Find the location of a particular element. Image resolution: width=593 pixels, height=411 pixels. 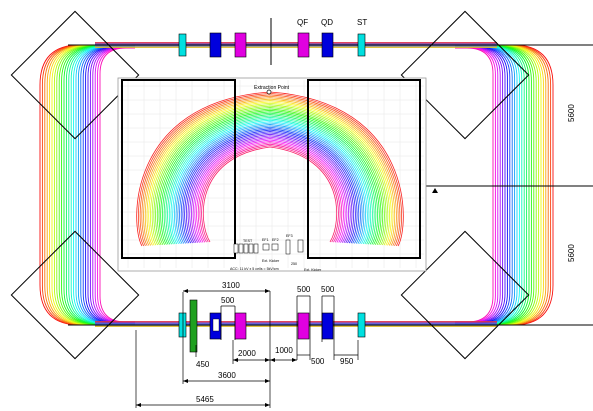

qd-bottom-left-inner is located at coordinates (216, 325).